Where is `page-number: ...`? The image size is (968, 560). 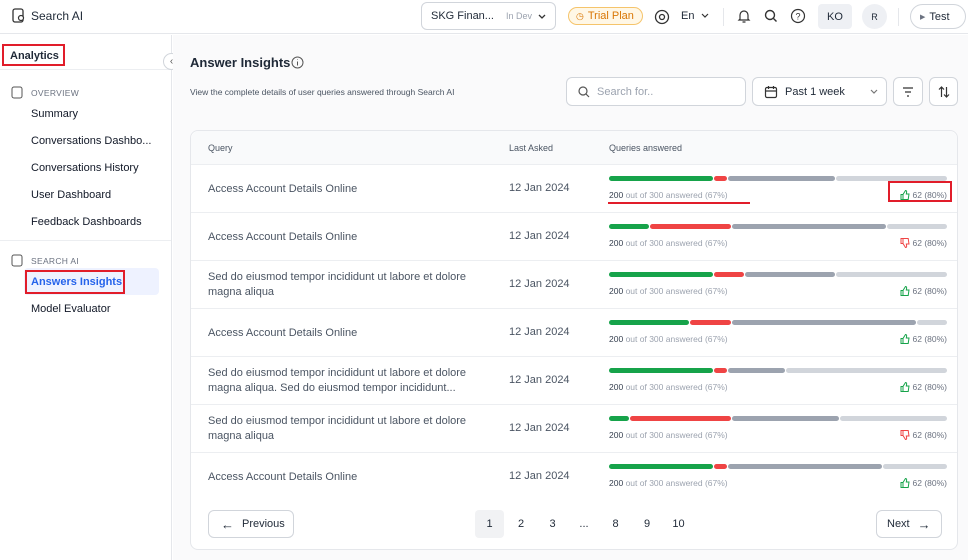
page-number: ... is located at coordinates (584, 524).